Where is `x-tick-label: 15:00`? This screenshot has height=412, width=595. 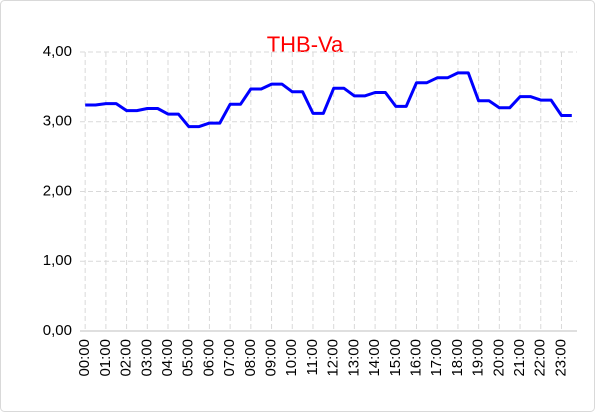
x-tick-label: 15:00 is located at coordinates (395, 358).